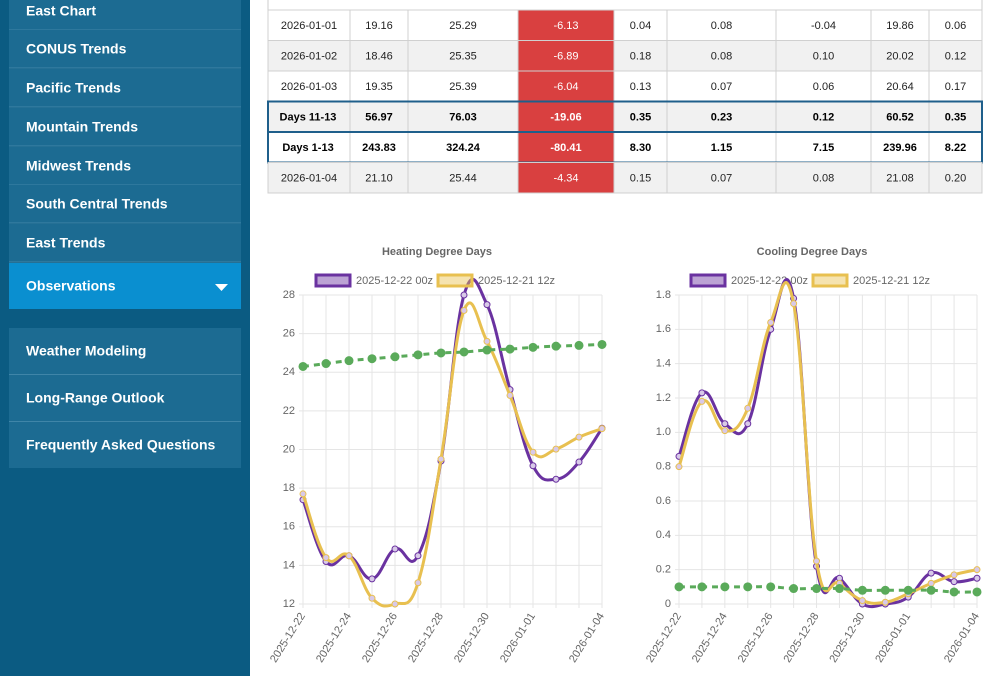 The image size is (1000, 681). What do you see at coordinates (565, 118) in the screenshot?
I see `cell-text: -19.06` at bounding box center [565, 118].